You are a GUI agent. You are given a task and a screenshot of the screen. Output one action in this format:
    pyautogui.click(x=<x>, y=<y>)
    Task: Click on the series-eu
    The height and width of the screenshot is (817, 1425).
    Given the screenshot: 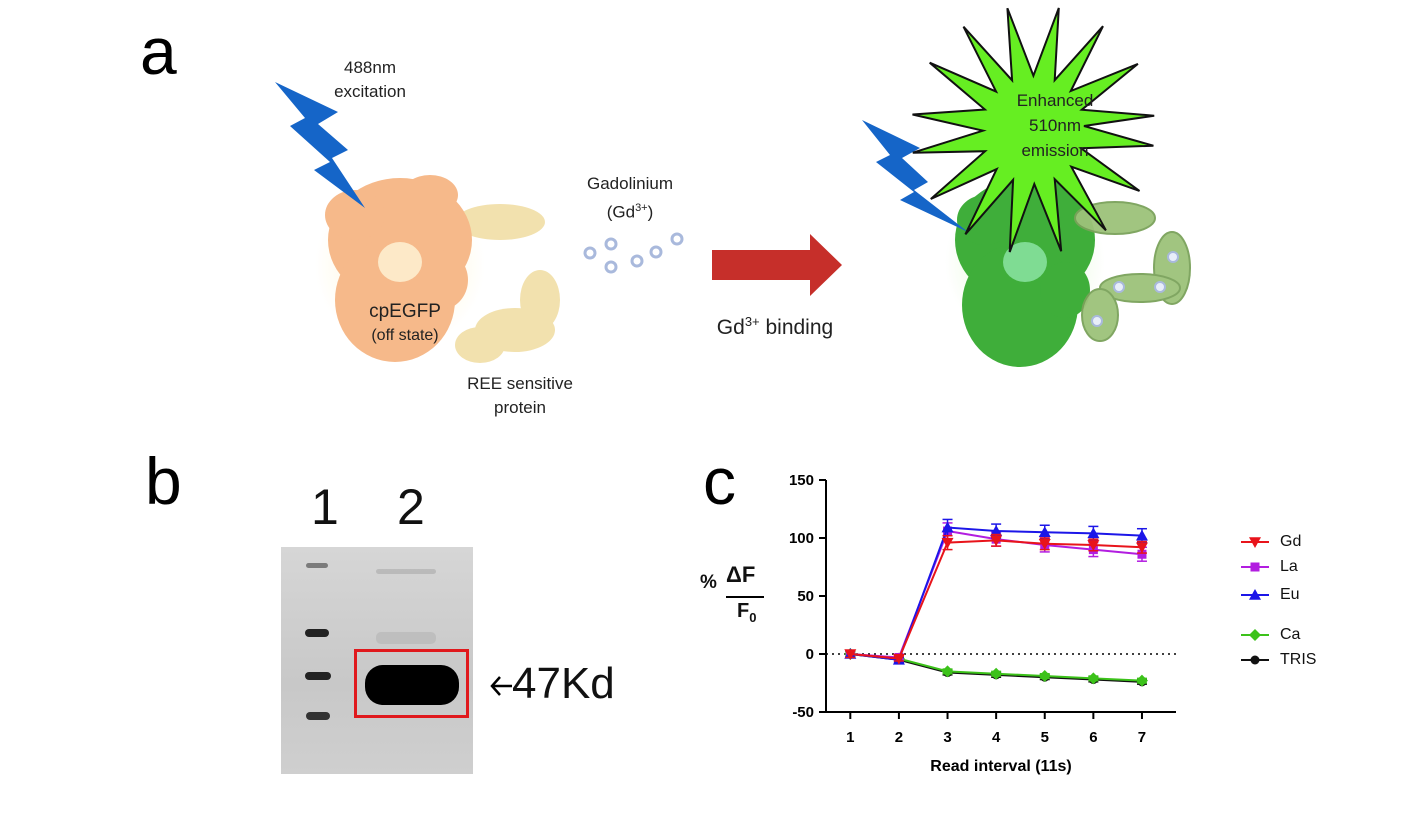 What is the action you would take?
    pyautogui.click(x=996, y=591)
    